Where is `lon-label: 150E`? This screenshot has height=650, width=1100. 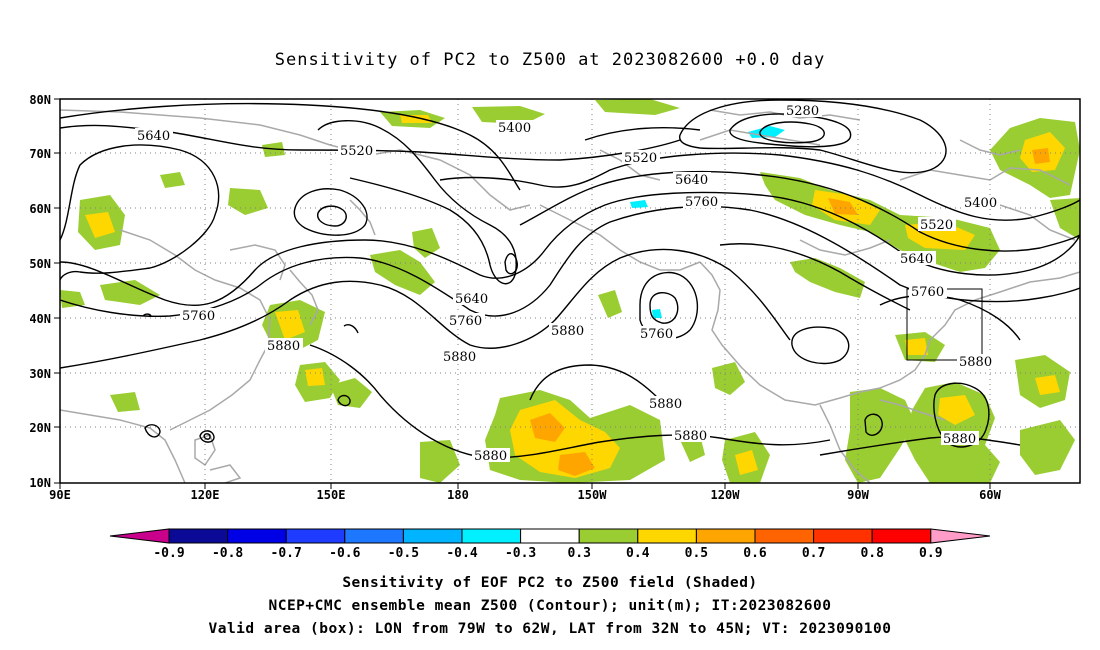
lon-label: 150E is located at coordinates (331, 495).